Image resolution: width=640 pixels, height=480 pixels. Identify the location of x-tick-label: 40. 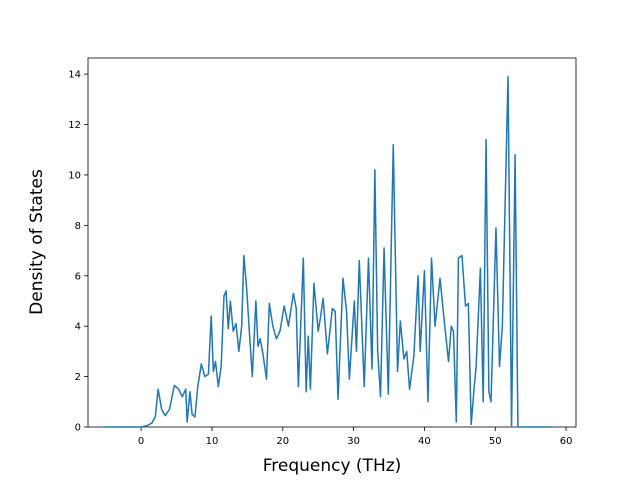
(424, 441).